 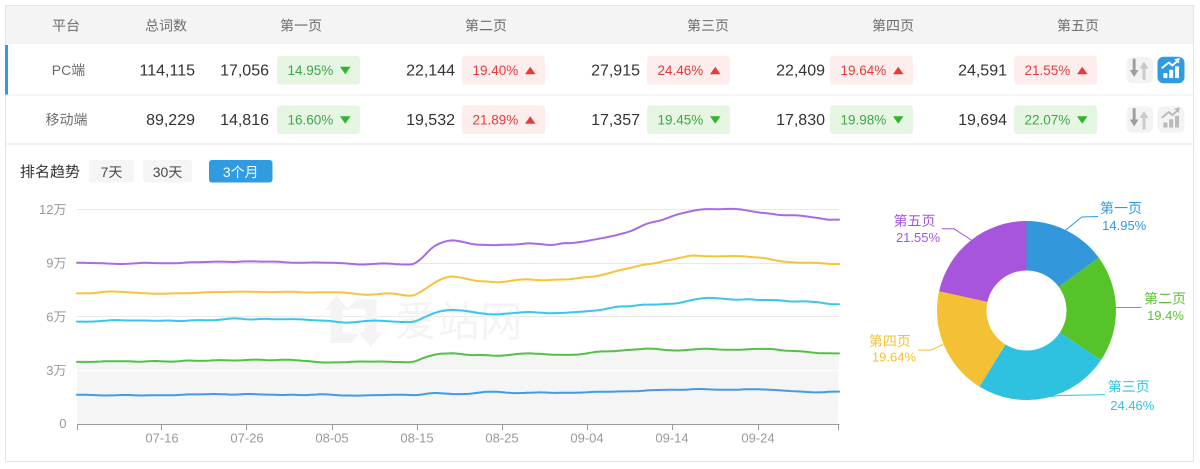 What do you see at coordinates (800, 71) in the screenshot?
I see `svg-text: 22,409` at bounding box center [800, 71].